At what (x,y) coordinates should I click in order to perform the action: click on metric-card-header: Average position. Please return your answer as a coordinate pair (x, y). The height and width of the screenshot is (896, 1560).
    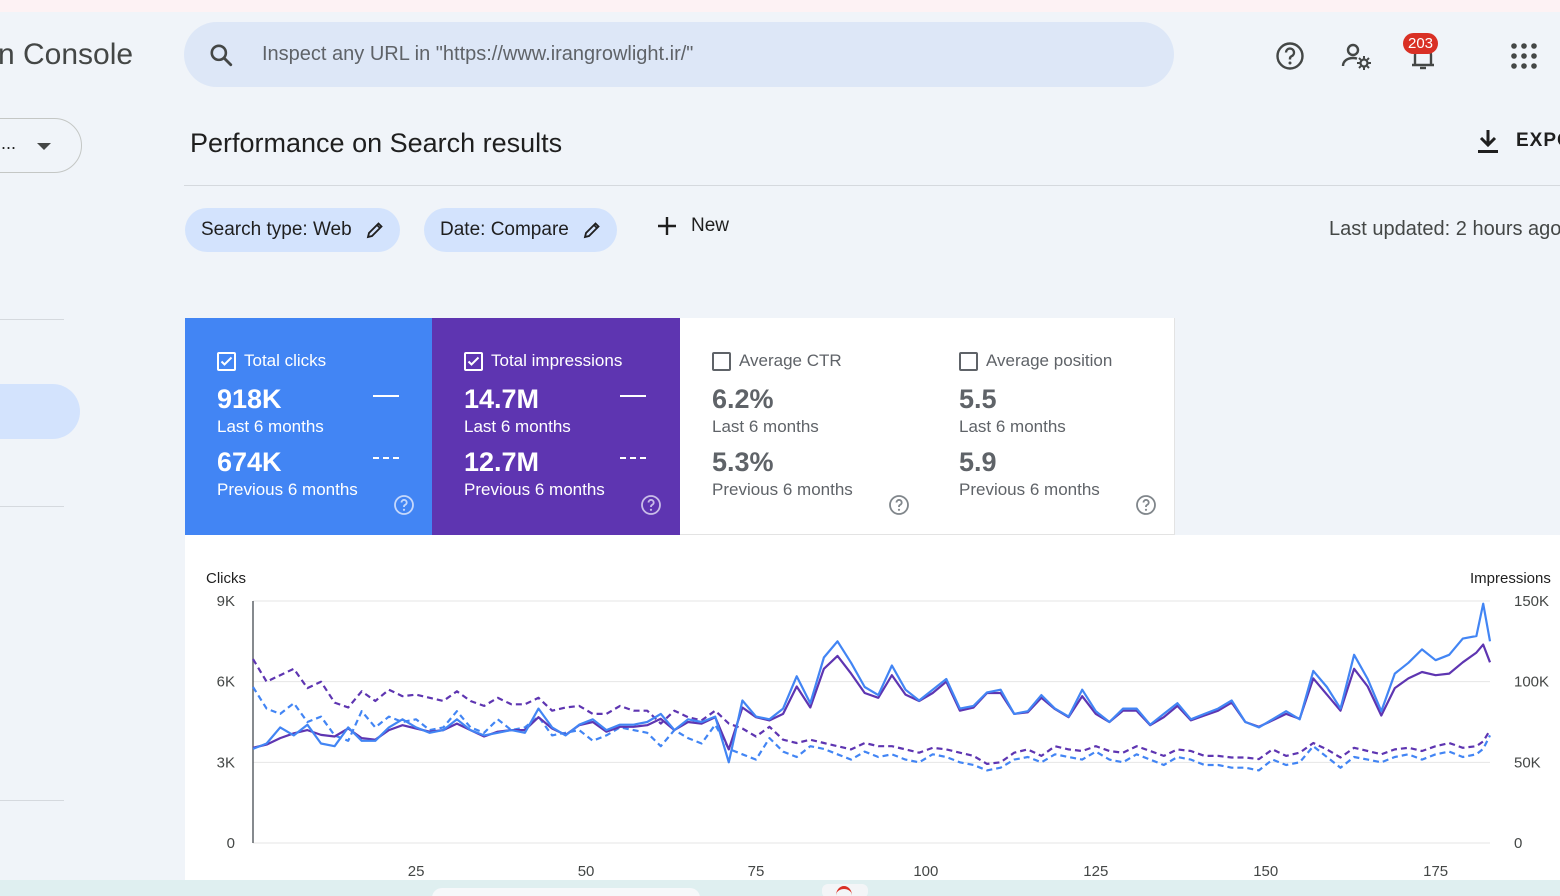
    Looking at the image, I should click on (1035, 361).